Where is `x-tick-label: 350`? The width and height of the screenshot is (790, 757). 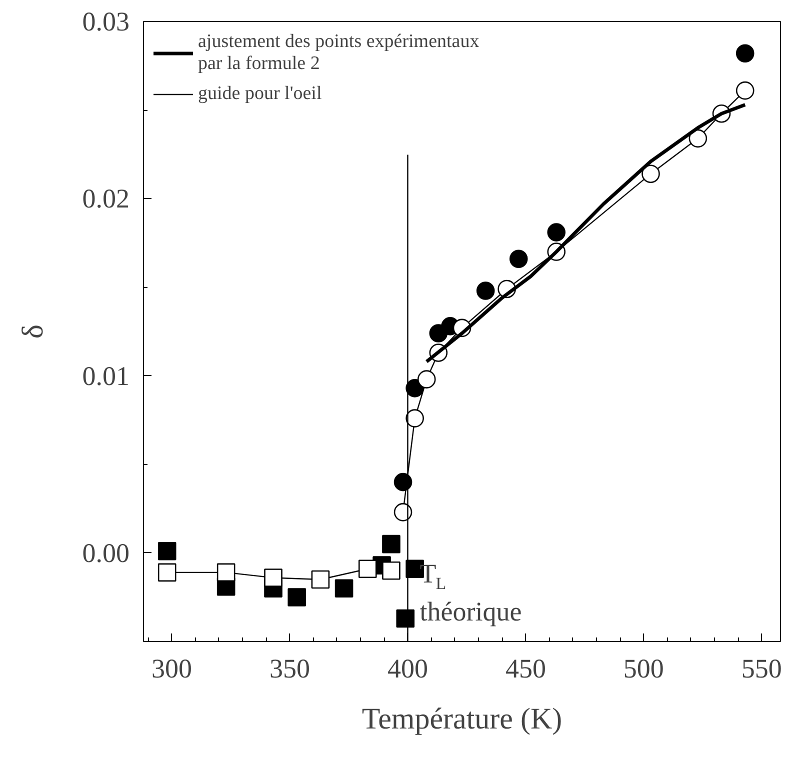 x-tick-label: 350 is located at coordinates (290, 669).